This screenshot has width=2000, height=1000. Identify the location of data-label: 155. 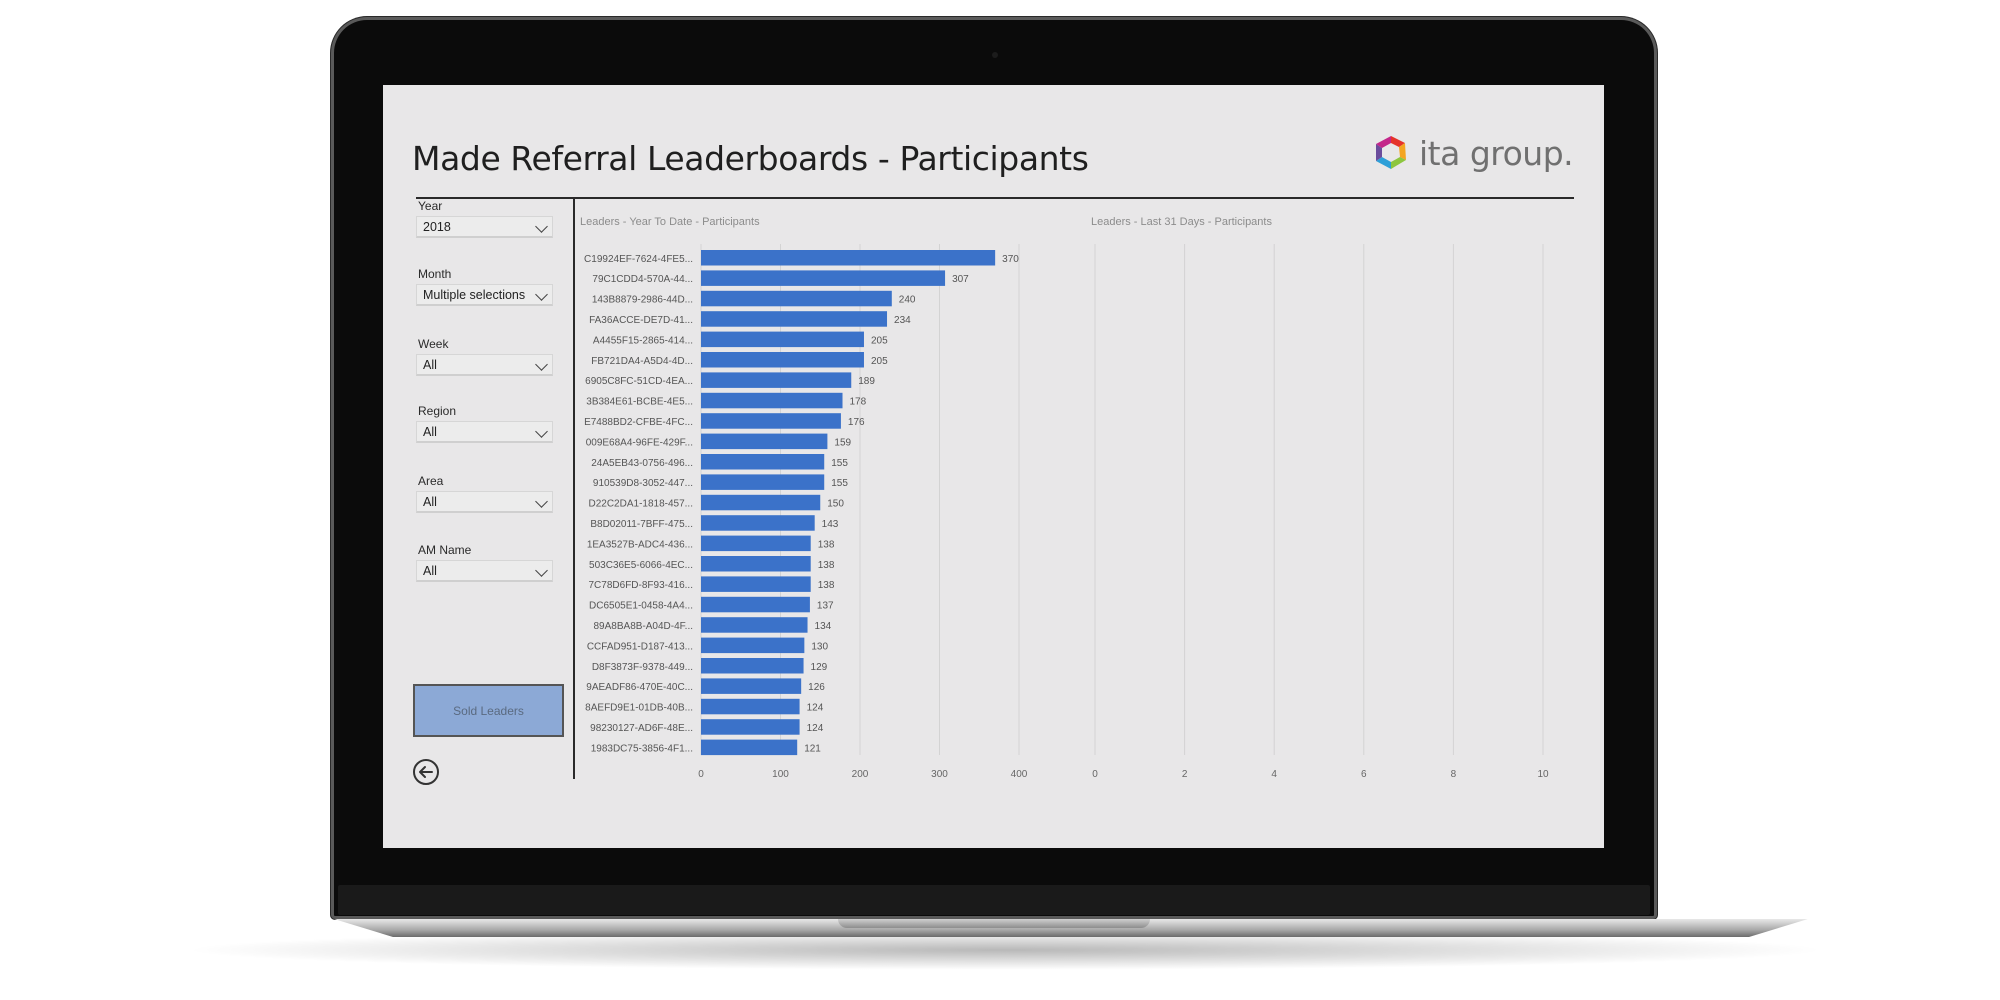
(839, 483).